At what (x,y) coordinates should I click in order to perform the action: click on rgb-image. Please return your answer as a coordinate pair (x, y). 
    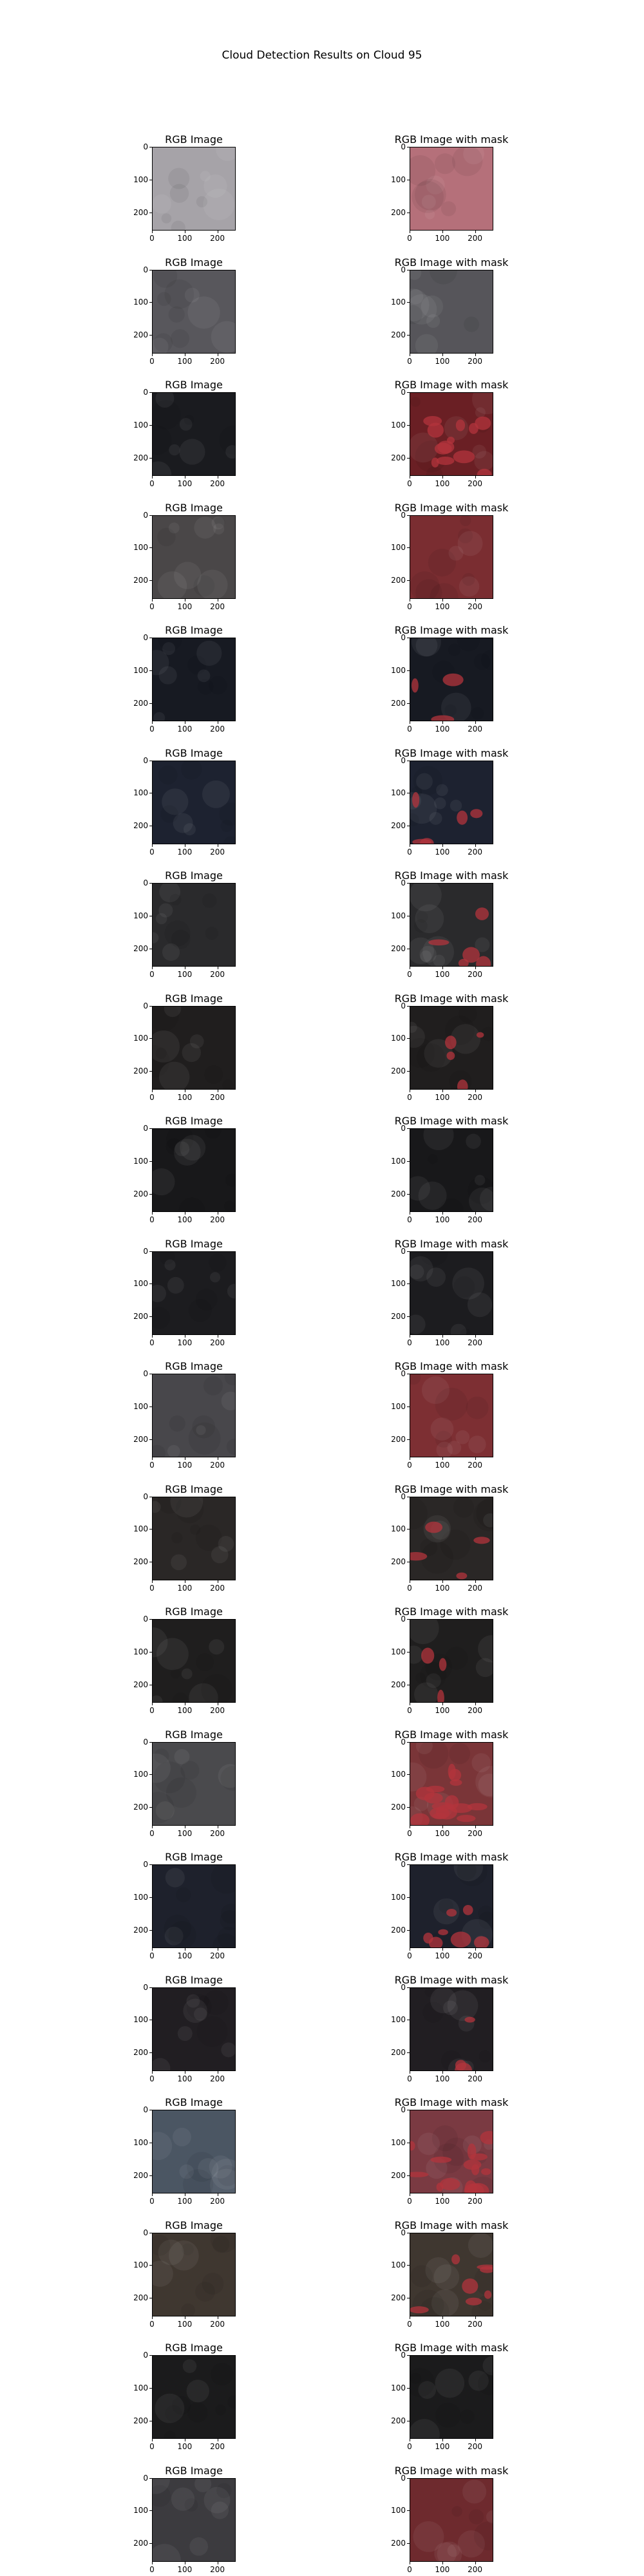
    Looking at the image, I should click on (194, 2151).